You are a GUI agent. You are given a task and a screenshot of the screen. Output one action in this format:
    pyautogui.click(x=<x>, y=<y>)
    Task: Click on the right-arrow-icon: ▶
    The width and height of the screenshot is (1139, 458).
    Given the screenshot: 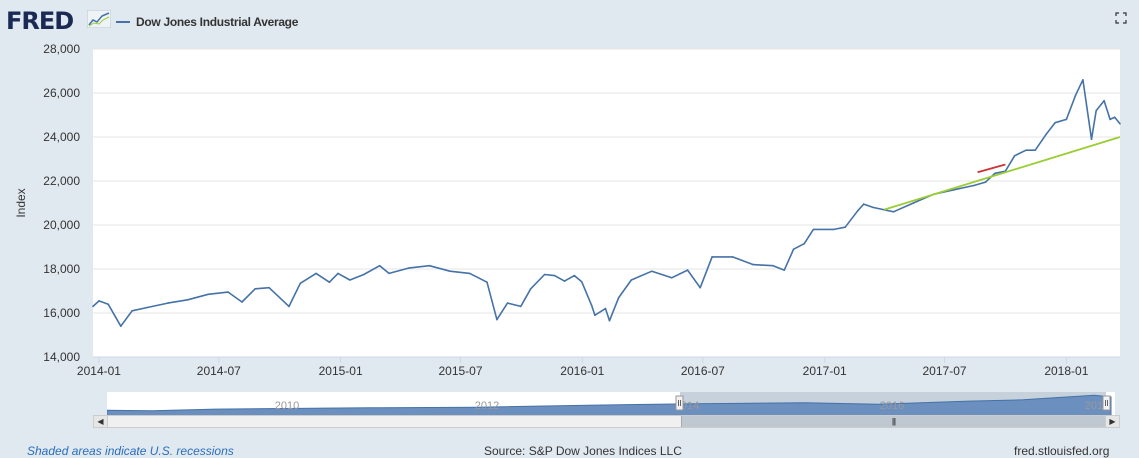 What is the action you would take?
    pyautogui.click(x=1112, y=421)
    